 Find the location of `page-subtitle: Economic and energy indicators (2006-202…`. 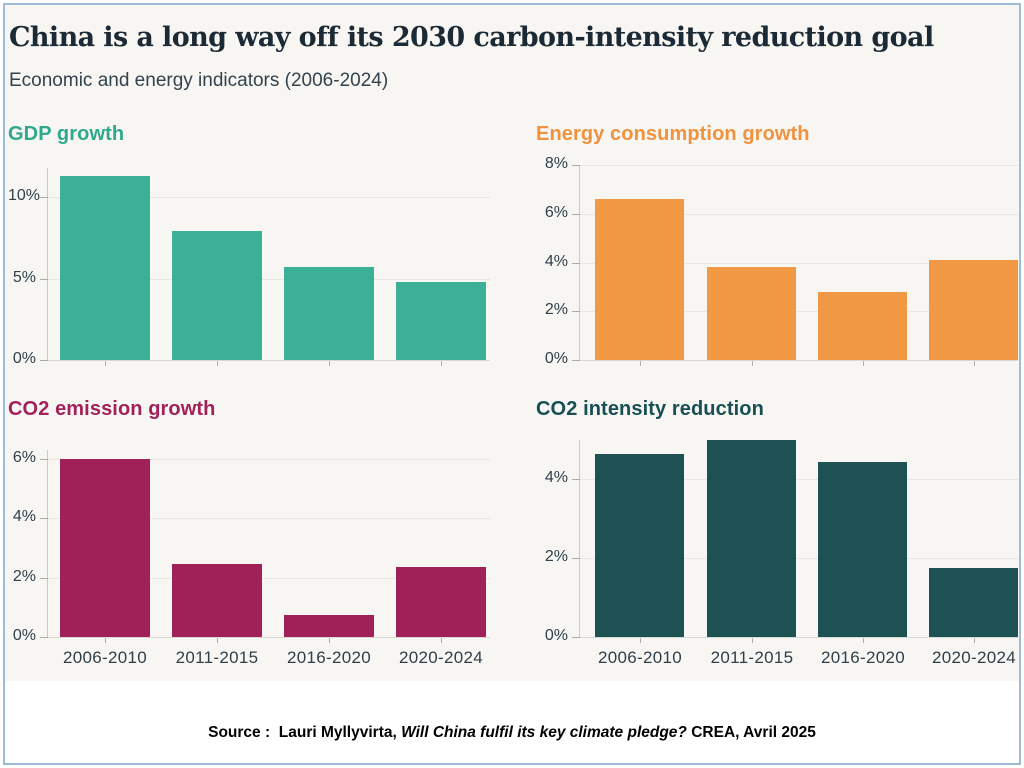

page-subtitle: Economic and energy indicators (2006-202… is located at coordinates (199, 80).